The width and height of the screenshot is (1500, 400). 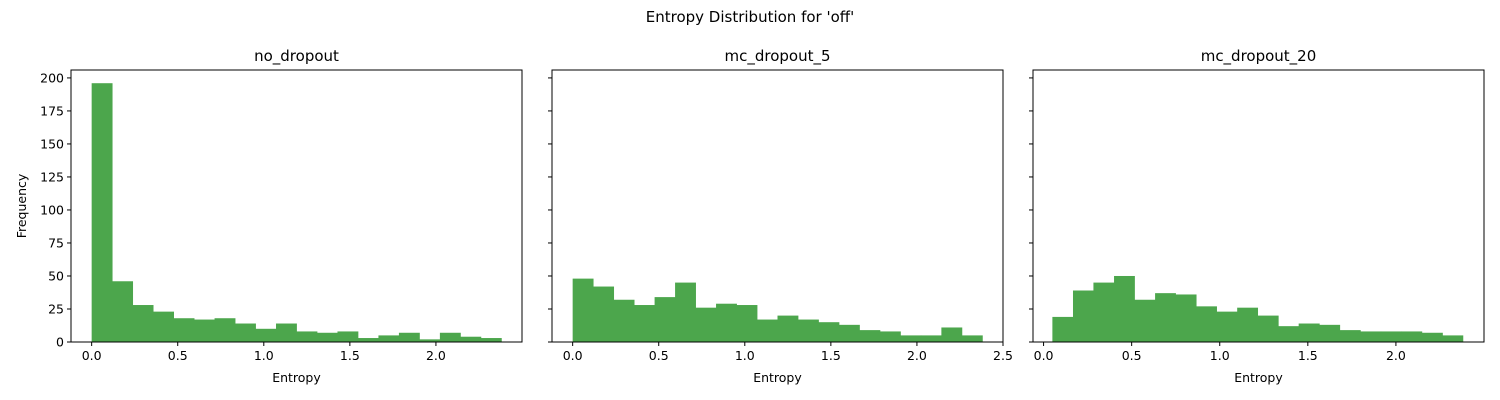 What do you see at coordinates (56, 308) in the screenshot?
I see `y-tick-label: 25` at bounding box center [56, 308].